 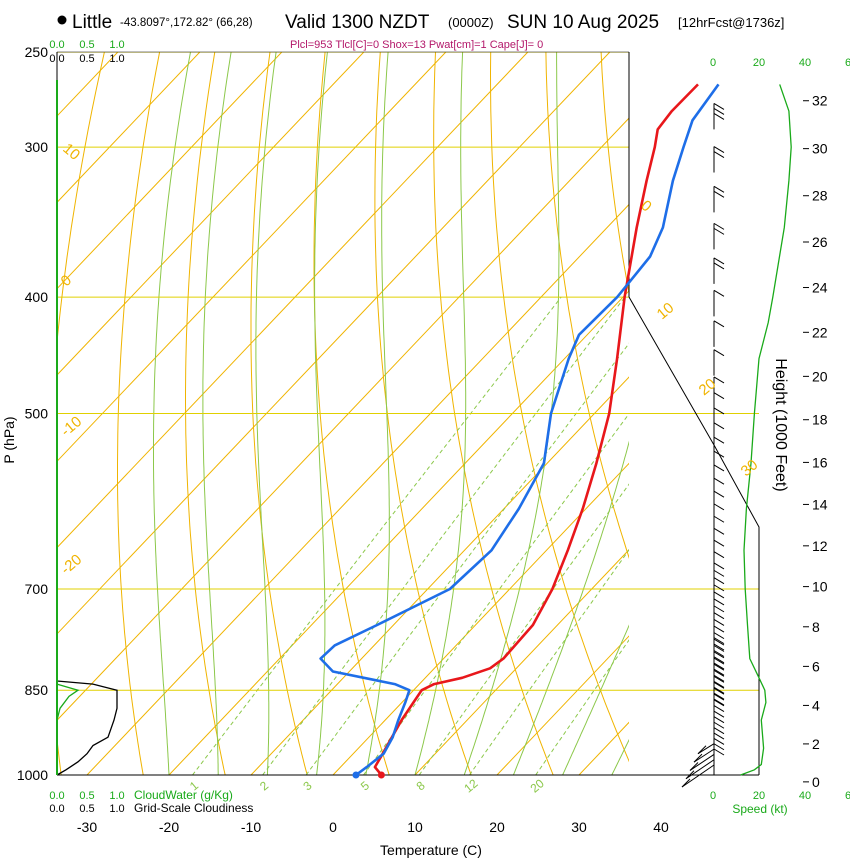 I want to click on cloudwater-bottom-tick: 1.0, so click(x=116, y=796).